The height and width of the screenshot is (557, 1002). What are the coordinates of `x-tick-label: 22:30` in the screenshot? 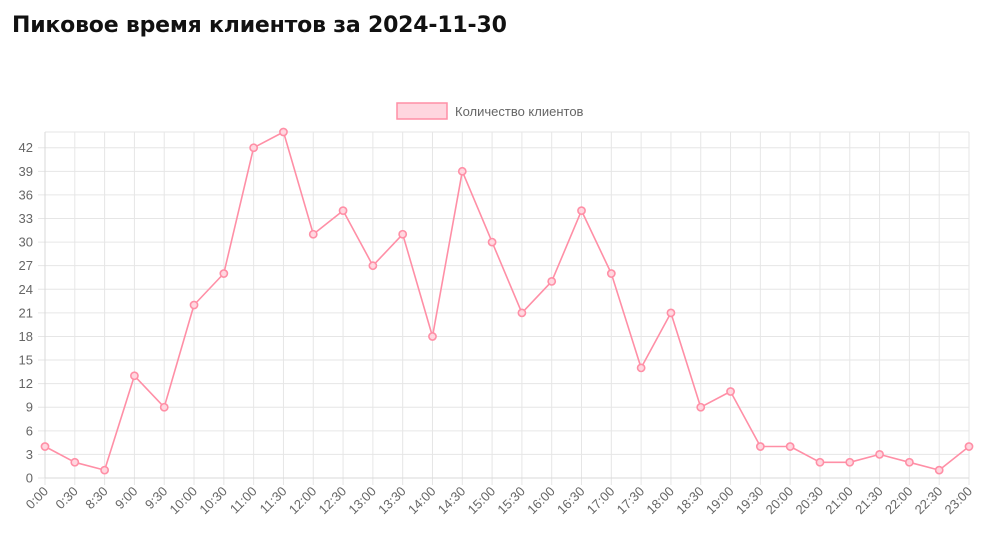 It's located at (929, 501).